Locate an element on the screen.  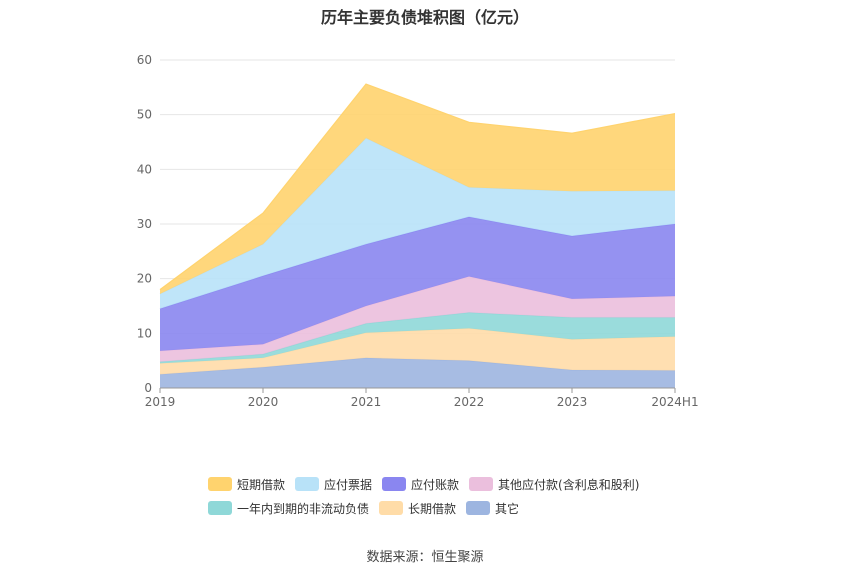
legend-item: 应付账款 is located at coordinates (420, 484).